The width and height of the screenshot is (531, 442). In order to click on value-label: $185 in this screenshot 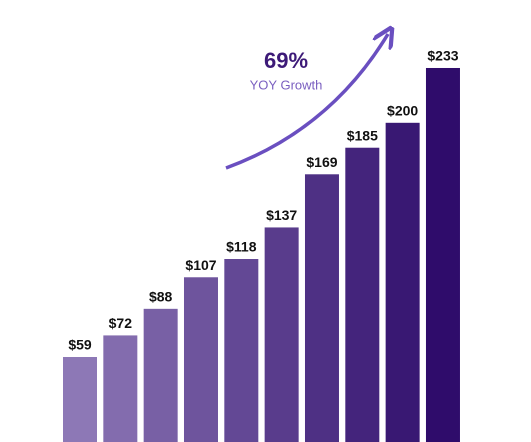, I will do `click(362, 135)`.